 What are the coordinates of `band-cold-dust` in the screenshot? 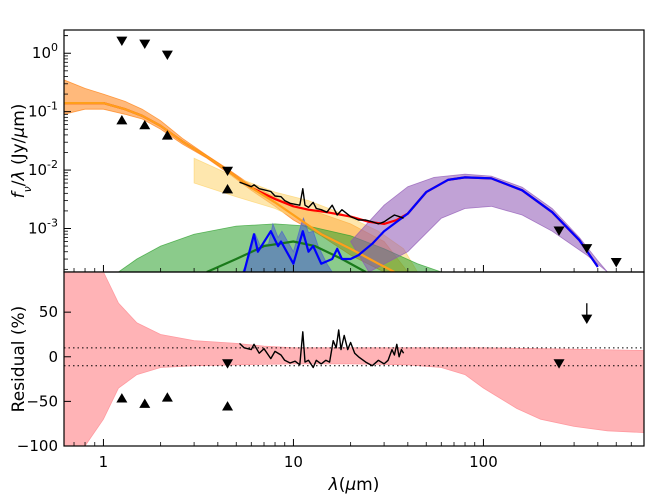 It's located at (479, 222).